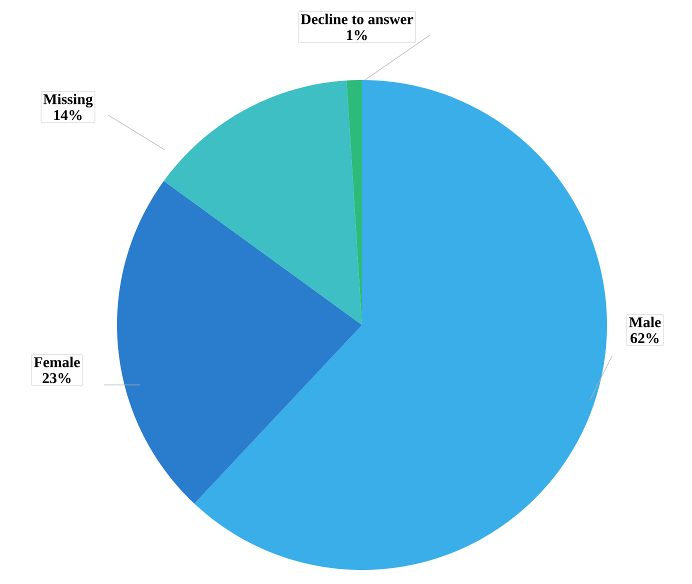 The width and height of the screenshot is (692, 584). Describe the element at coordinates (68, 101) in the screenshot. I see `slice-label: Missing` at that location.